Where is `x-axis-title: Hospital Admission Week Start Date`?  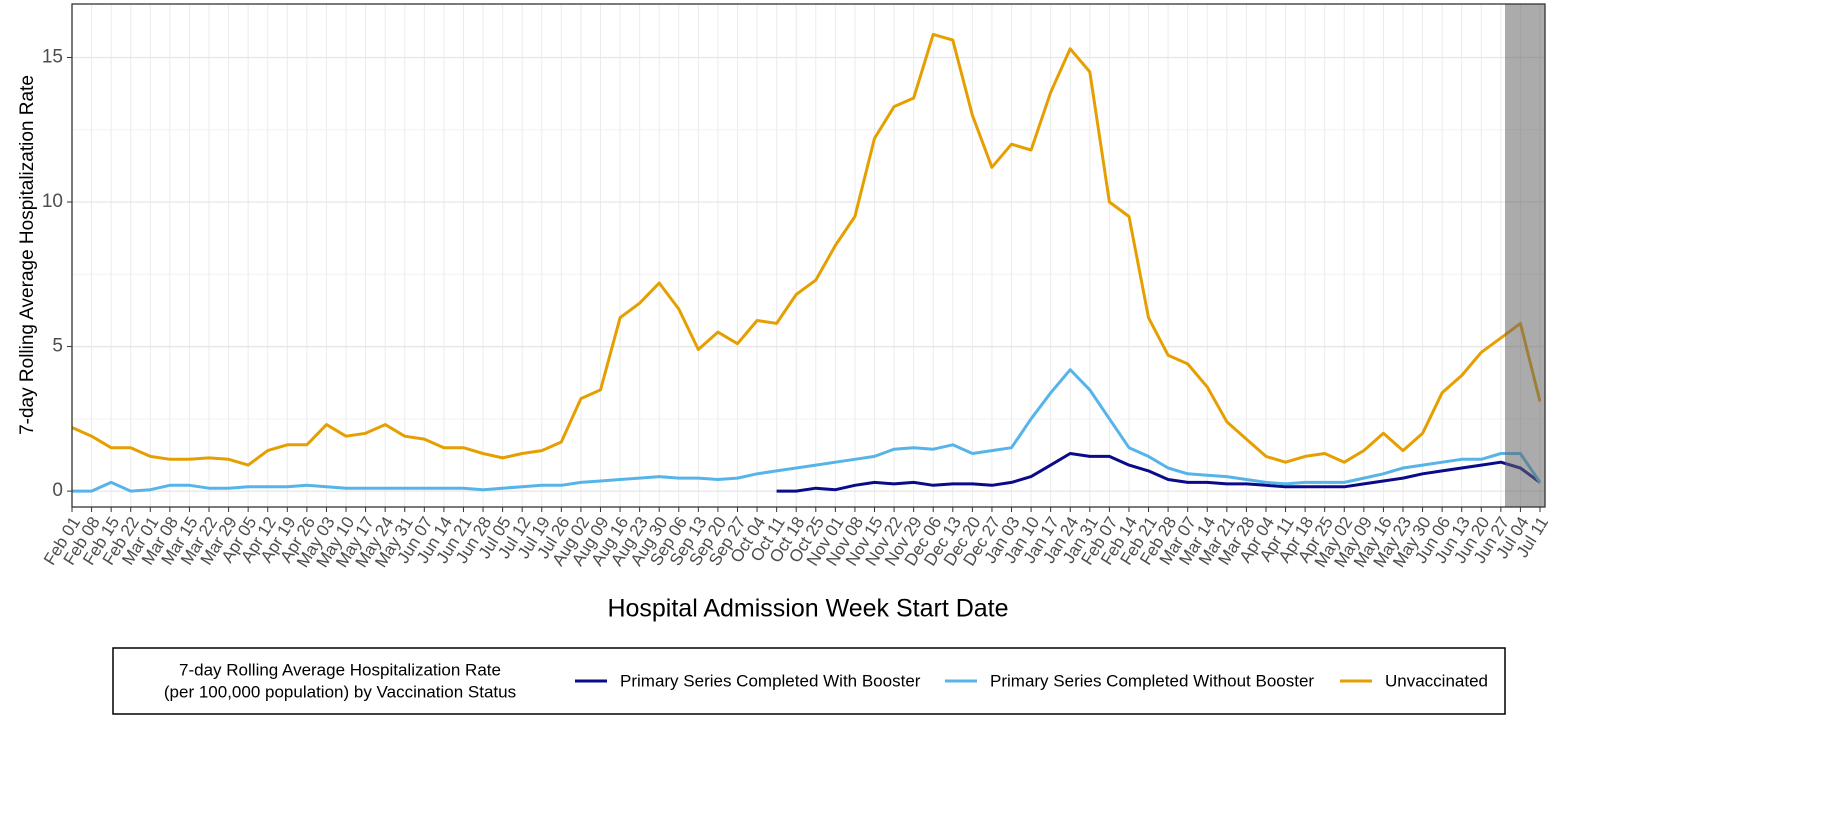 x-axis-title: Hospital Admission Week Start Date is located at coordinates (807, 609).